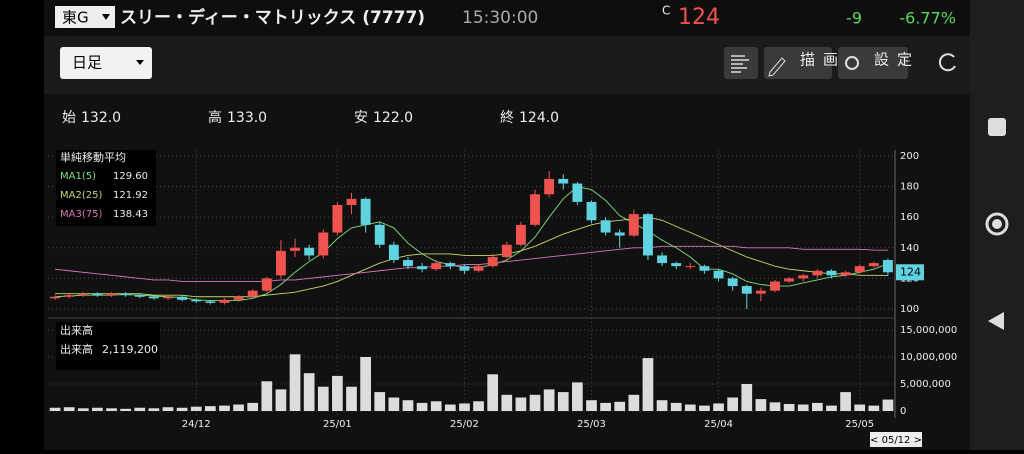 The width and height of the screenshot is (1024, 454). I want to click on x-tick-label: 24/12, so click(196, 424).